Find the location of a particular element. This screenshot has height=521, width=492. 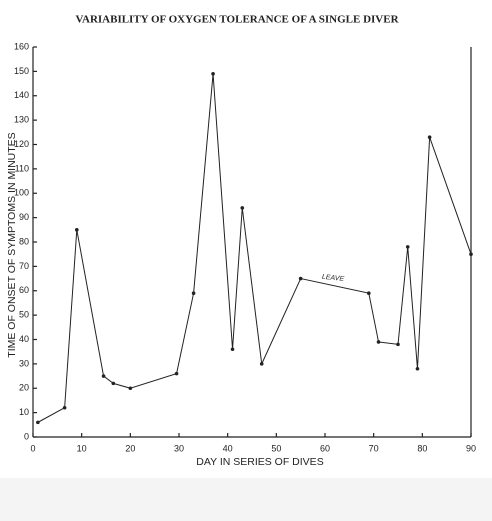

y-tick-label: 130 is located at coordinates (21, 120).